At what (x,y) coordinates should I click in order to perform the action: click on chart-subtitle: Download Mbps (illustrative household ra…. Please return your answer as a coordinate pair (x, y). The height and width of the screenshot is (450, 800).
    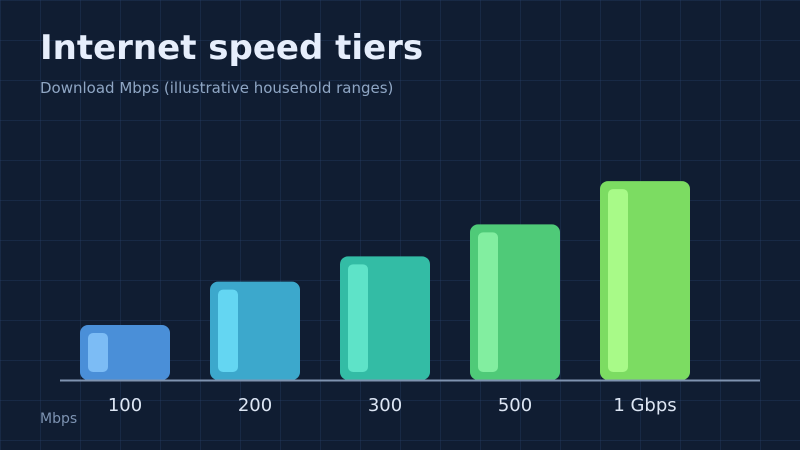
    Looking at the image, I should click on (217, 88).